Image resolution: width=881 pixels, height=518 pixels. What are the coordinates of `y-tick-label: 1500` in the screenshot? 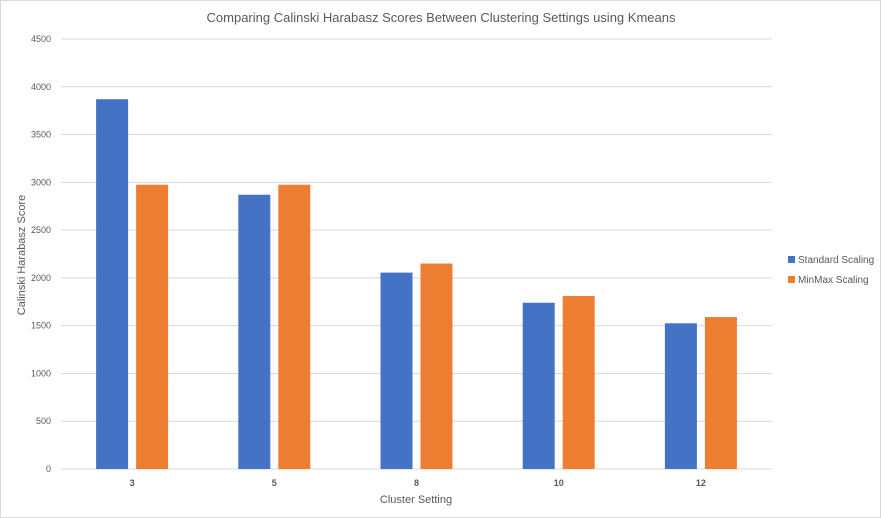 It's located at (41, 326).